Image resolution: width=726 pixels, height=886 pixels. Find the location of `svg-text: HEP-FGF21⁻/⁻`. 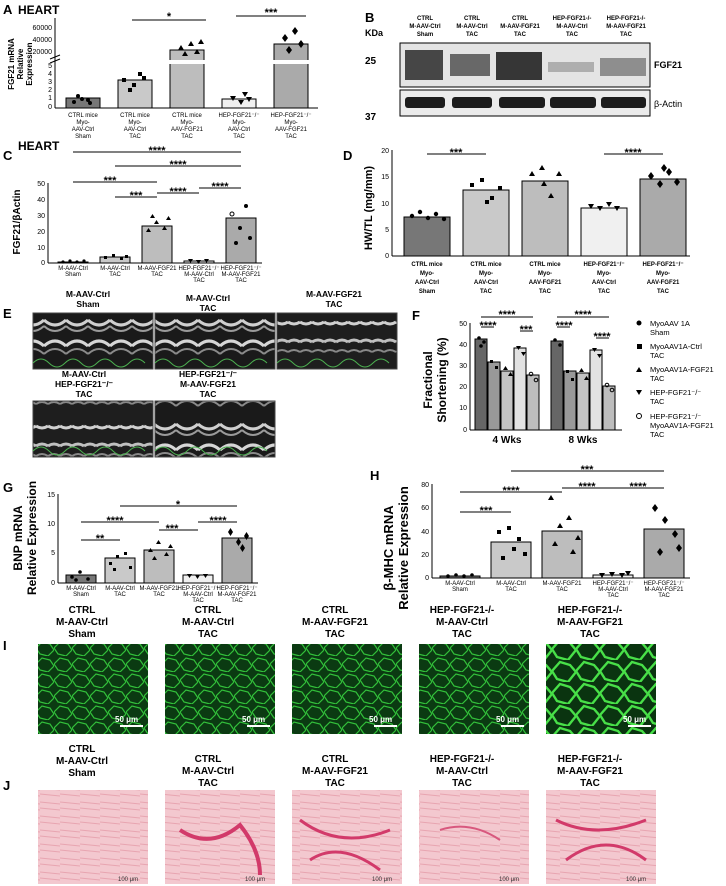

svg-text: HEP-FGF21⁻/⁻ is located at coordinates (208, 374).